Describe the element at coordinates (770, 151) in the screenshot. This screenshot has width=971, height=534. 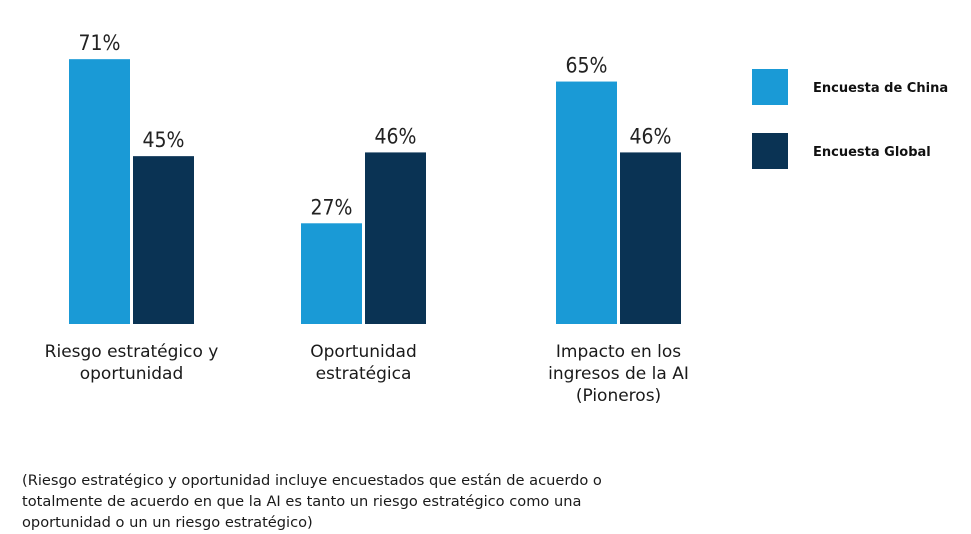
I see `legend-swatch-global` at that location.